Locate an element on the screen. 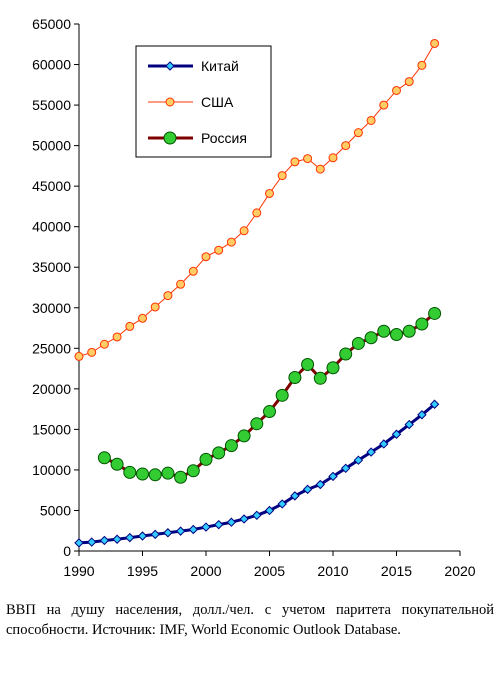 The height and width of the screenshot is (687, 500). x-tick-label: 2005 is located at coordinates (269, 571).